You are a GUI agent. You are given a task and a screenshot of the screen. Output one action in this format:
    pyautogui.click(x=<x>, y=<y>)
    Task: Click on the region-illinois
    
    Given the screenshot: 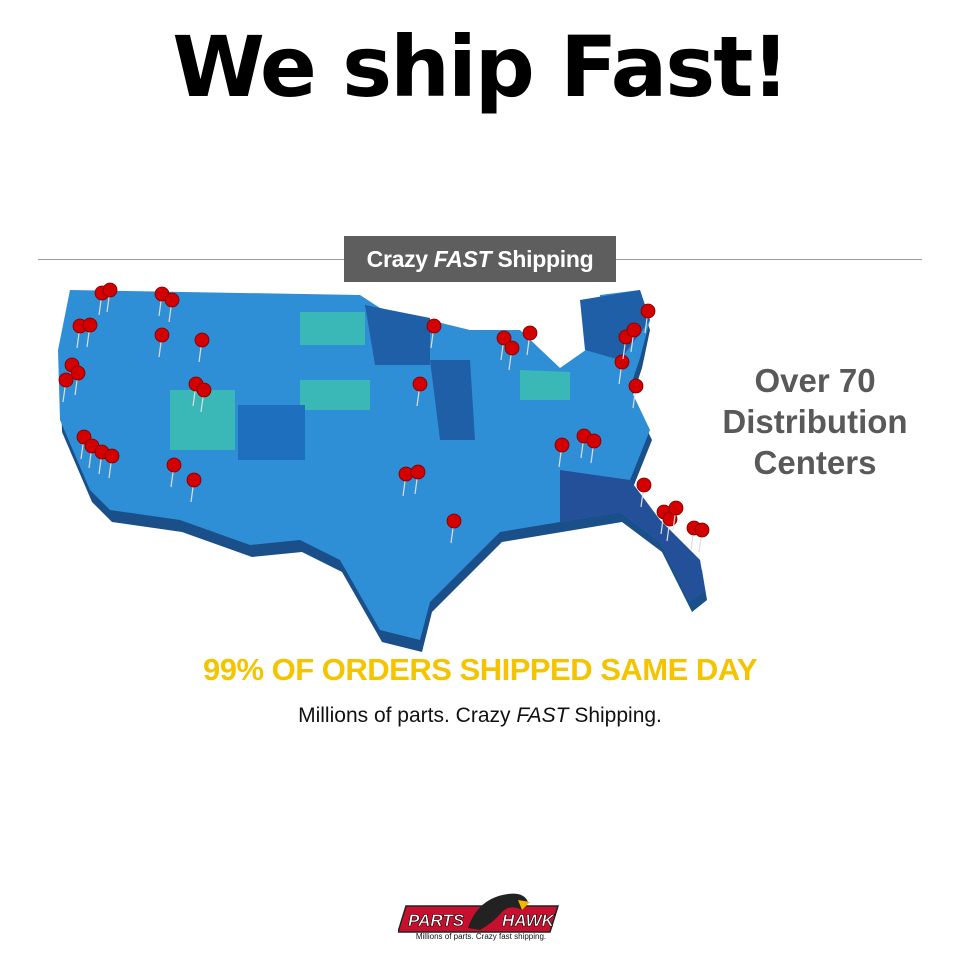 What is the action you would take?
    pyautogui.click(x=452, y=400)
    